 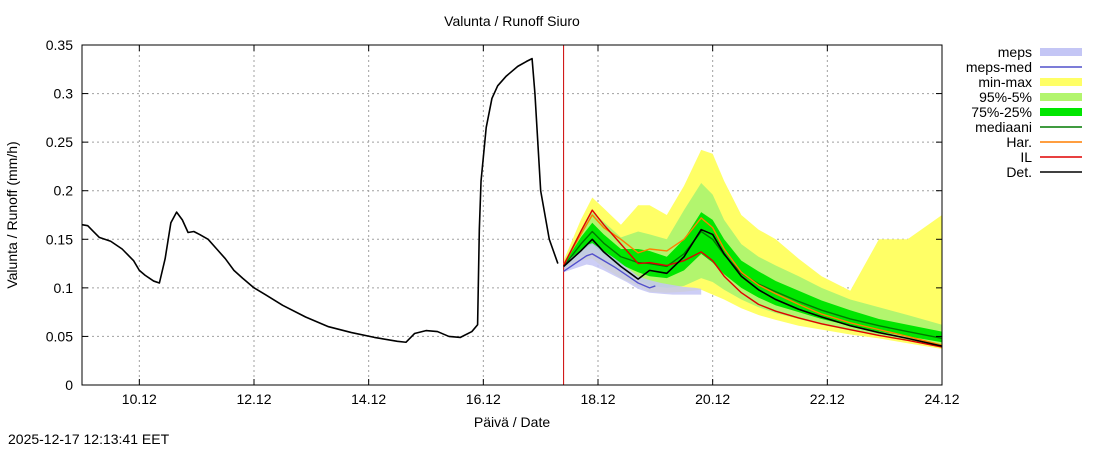 I want to click on x-tick-label: 24.12, so click(x=941, y=399).